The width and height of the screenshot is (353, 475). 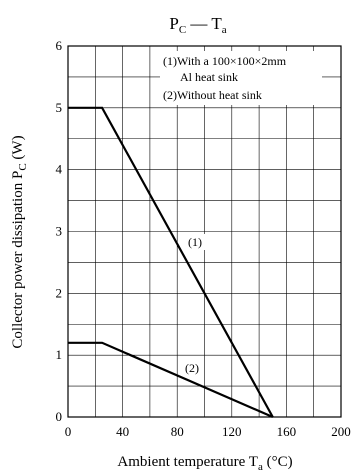 I want to click on x-tick-label: 40, so click(x=122, y=431).